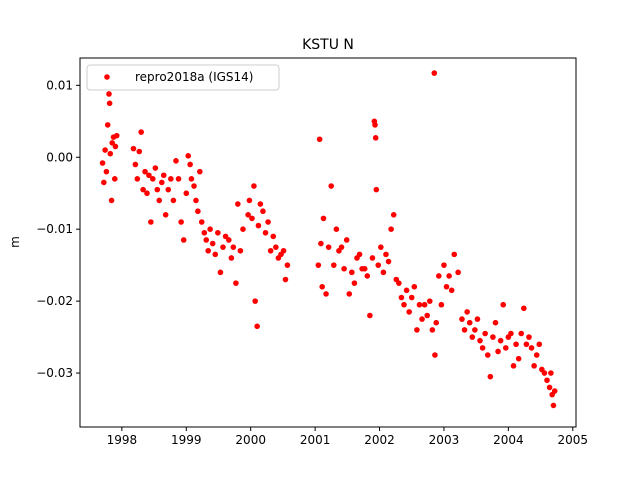  What do you see at coordinates (347, 437) in the screenshot?
I see `x-axis: 1998 1999 2000 2001 2002 2003 2004 2005` at bounding box center [347, 437].